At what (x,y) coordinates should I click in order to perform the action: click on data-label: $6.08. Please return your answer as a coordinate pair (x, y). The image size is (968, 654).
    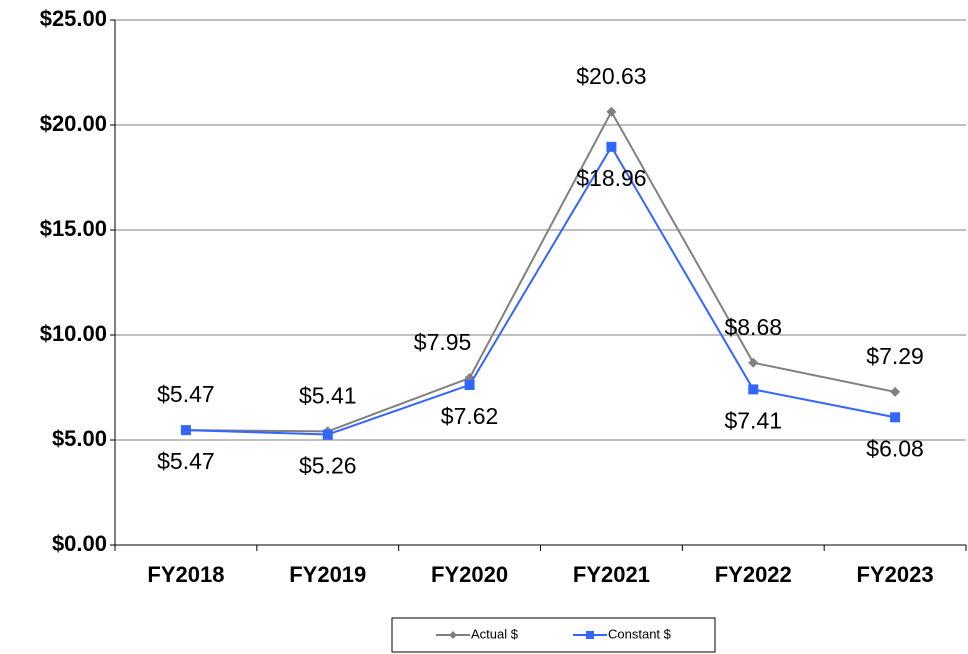
    Looking at the image, I should click on (895, 448).